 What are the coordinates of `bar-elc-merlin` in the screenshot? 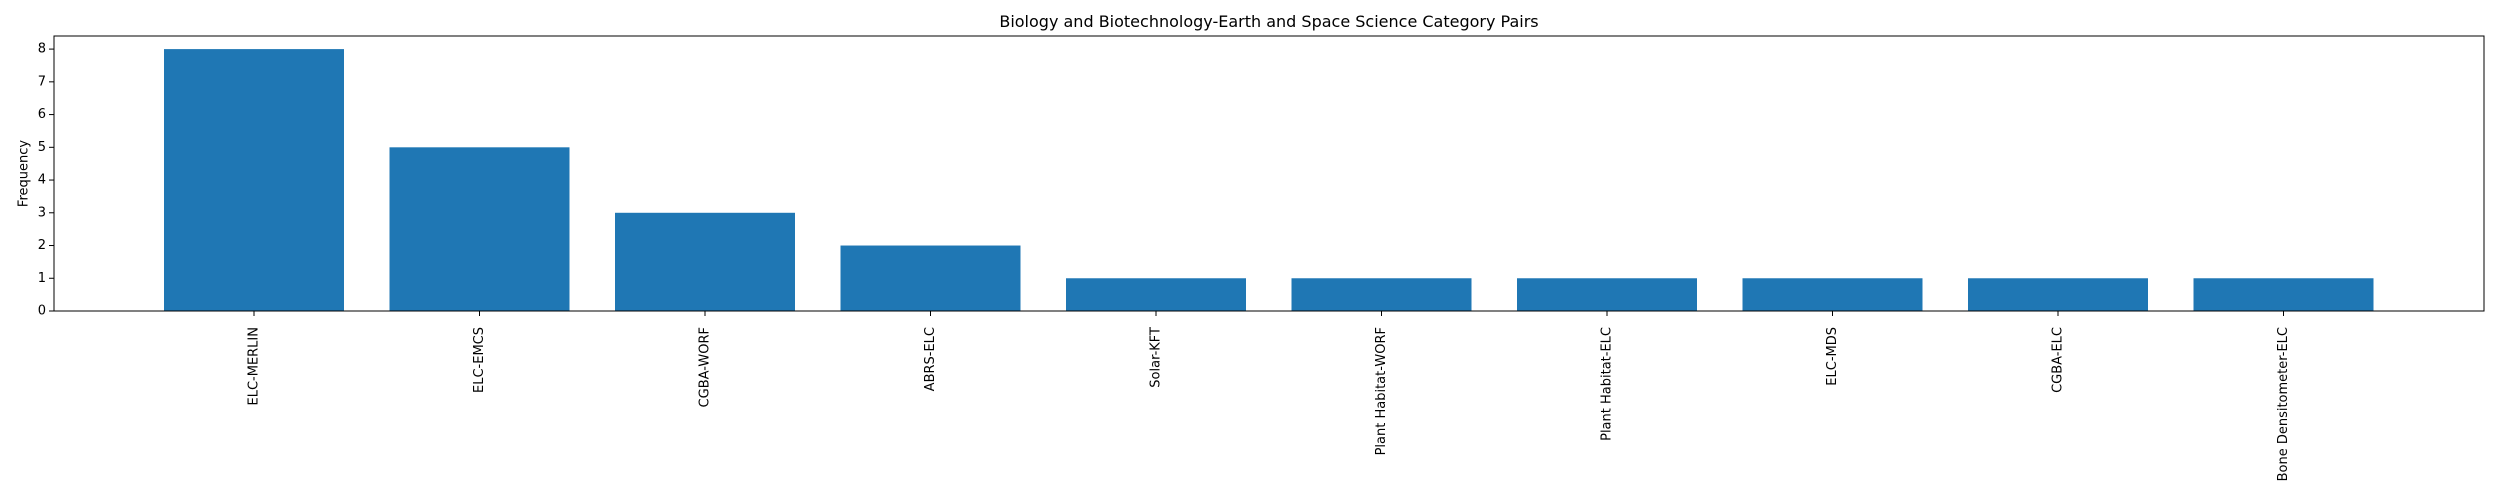 It's located at (254, 180).